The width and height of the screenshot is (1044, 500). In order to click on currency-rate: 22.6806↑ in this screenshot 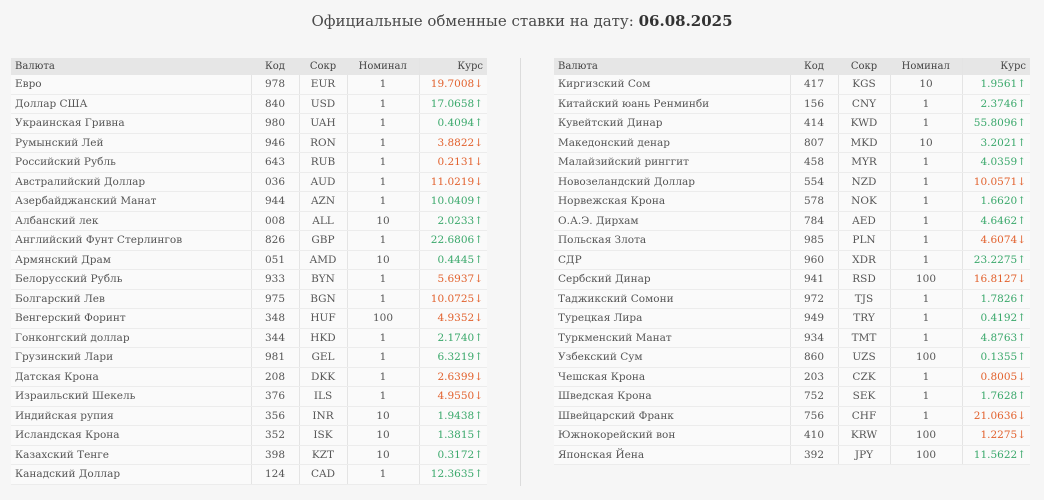, I will do `click(452, 240)`.